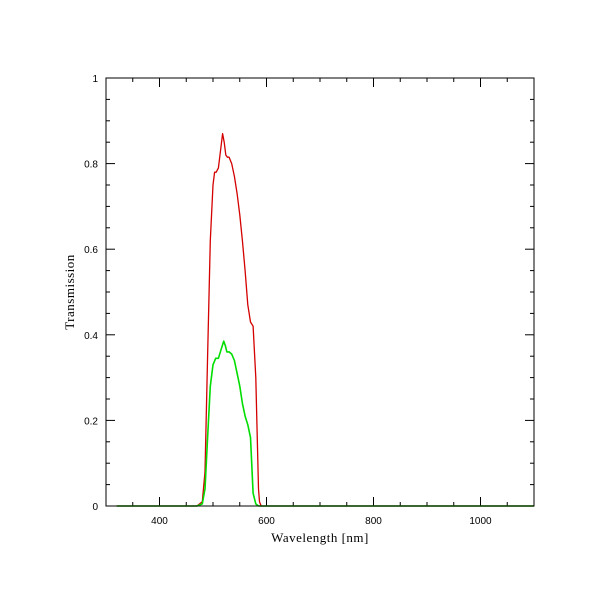 Image resolution: width=611 pixels, height=611 pixels. I want to click on y-axis-title: Transmission, so click(69, 292).